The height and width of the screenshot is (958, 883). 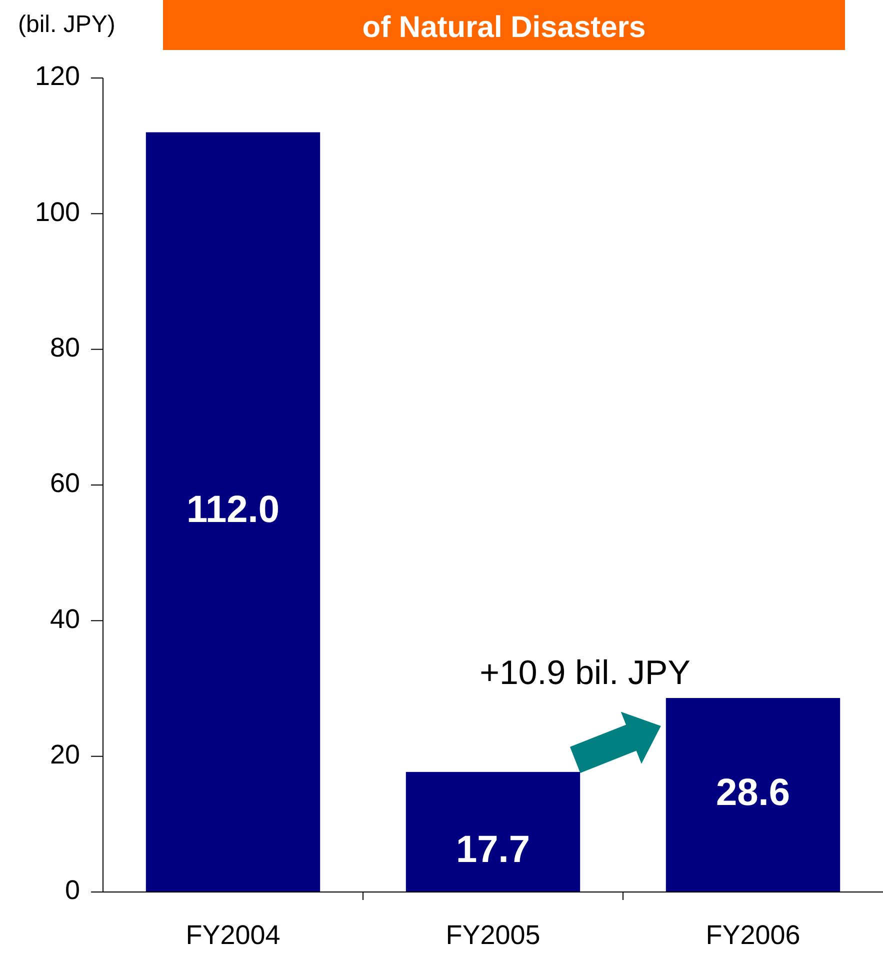 I want to click on y-tick-label: 80, so click(x=65, y=347).